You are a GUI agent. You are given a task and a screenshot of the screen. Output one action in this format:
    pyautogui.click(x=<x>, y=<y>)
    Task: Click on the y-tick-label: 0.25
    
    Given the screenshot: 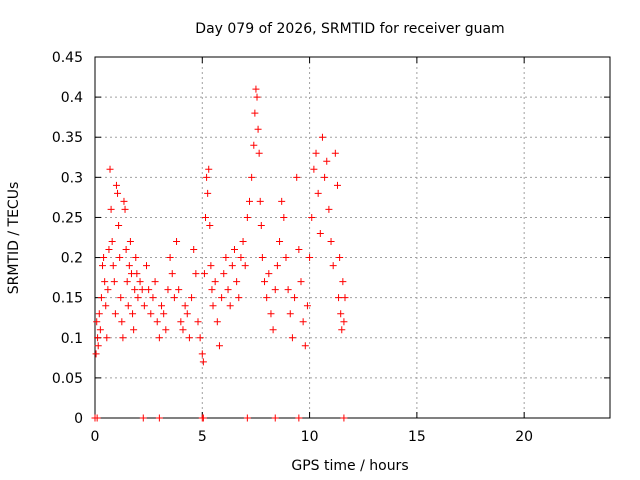 What is the action you would take?
    pyautogui.click(x=67, y=218)
    